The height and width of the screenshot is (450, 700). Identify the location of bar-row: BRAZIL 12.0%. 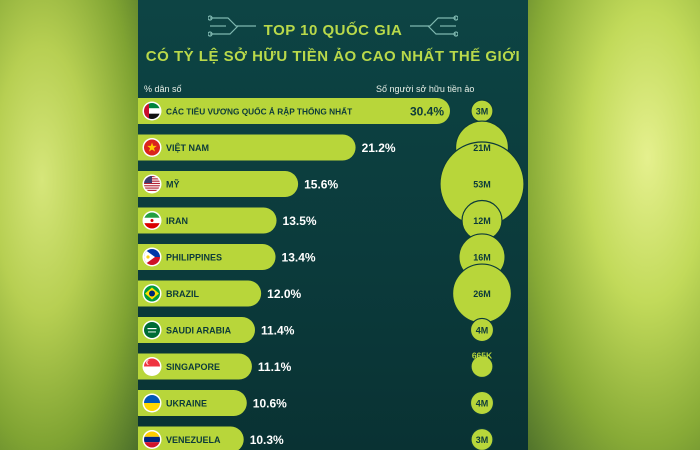
(220, 293).